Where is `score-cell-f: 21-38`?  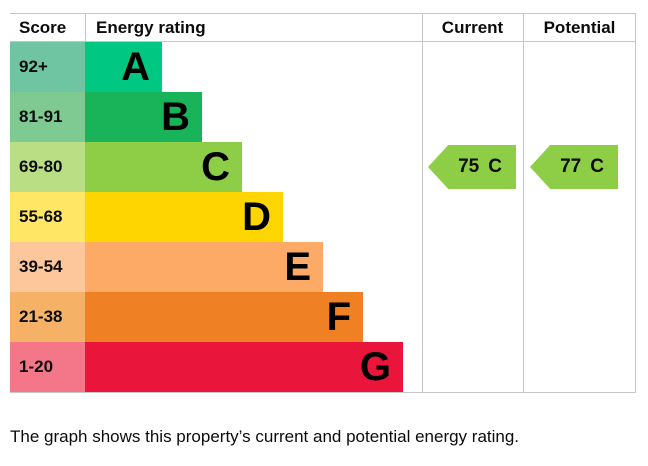
score-cell-f: 21-38 is located at coordinates (47, 317).